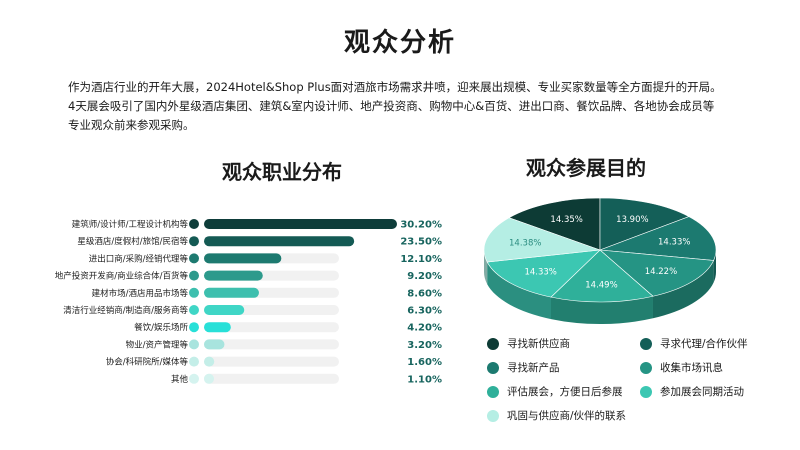  What do you see at coordinates (702, 392) in the screenshot?
I see `legend-label: 参加展会同期活动` at bounding box center [702, 392].